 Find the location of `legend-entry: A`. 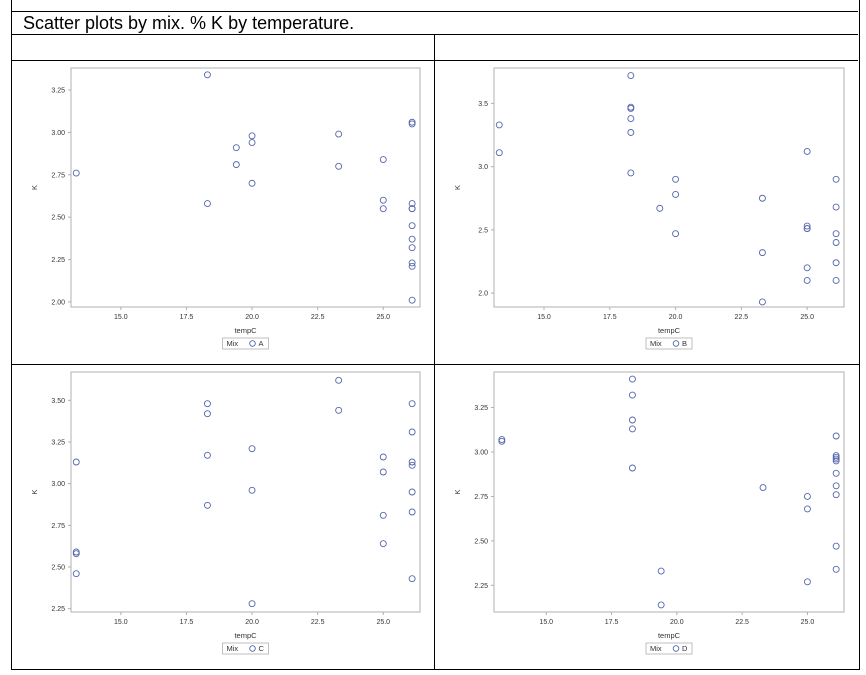

legend-entry: A is located at coordinates (261, 343).